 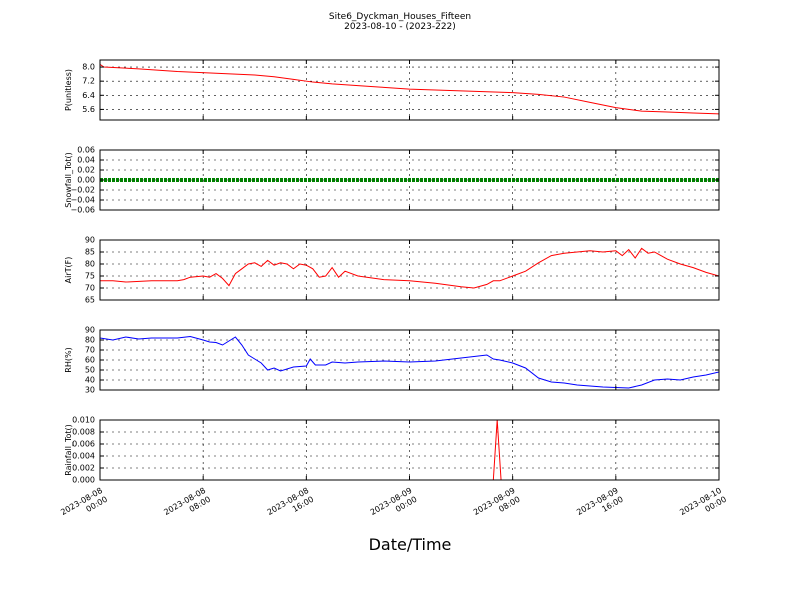 I want to click on y-tick-label: 0.00, so click(x=86, y=180).